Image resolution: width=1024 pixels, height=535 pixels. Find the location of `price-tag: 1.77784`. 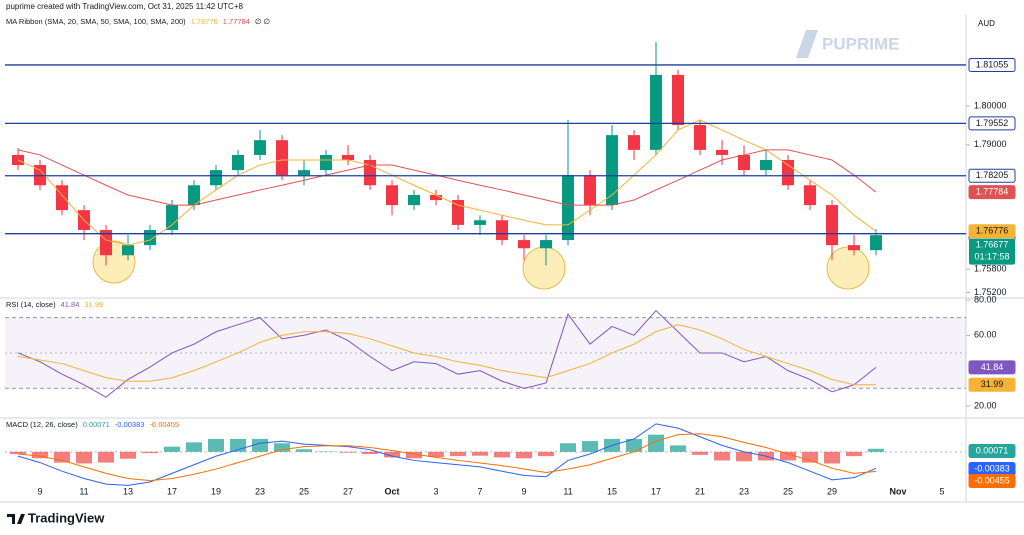

price-tag: 1.77784 is located at coordinates (992, 191).